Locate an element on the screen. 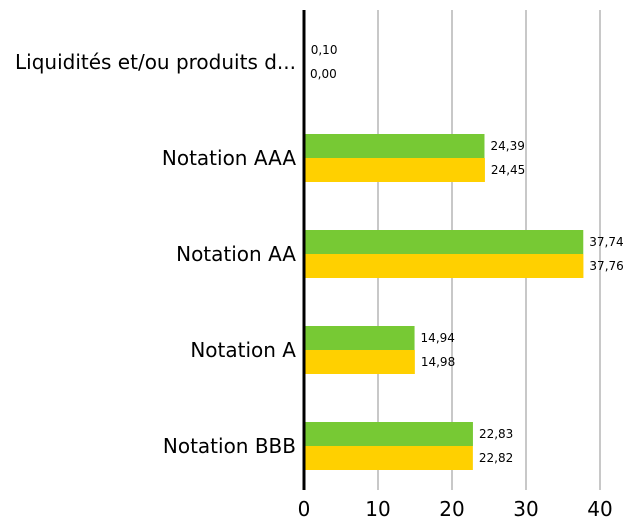 The height and width of the screenshot is (518, 630). data-label: 14,98 is located at coordinates (438, 362).